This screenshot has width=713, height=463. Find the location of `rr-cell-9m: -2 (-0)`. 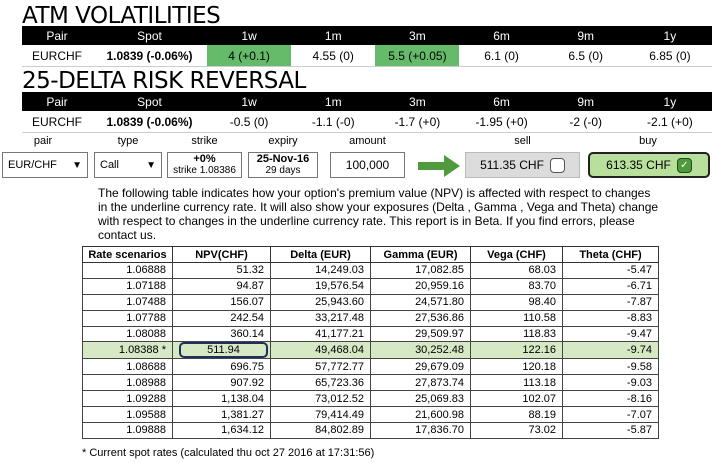

rr-cell-9m: -2 (-0) is located at coordinates (585, 122).